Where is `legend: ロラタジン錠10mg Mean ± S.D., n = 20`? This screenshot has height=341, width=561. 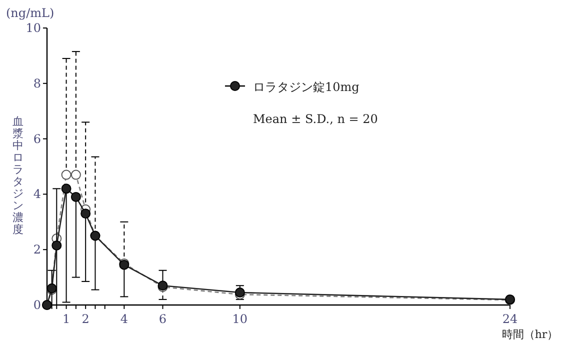 legend: ロラタジン錠10mg Mean ± S.D., n = 20 is located at coordinates (301, 103).